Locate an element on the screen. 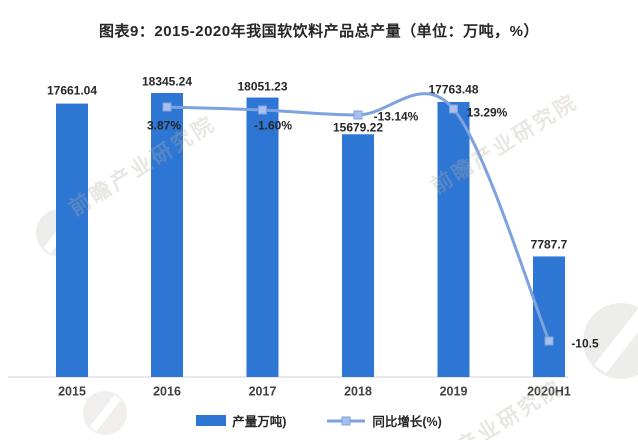 This screenshot has width=638, height=440. line-marker-2019 is located at coordinates (453, 109).